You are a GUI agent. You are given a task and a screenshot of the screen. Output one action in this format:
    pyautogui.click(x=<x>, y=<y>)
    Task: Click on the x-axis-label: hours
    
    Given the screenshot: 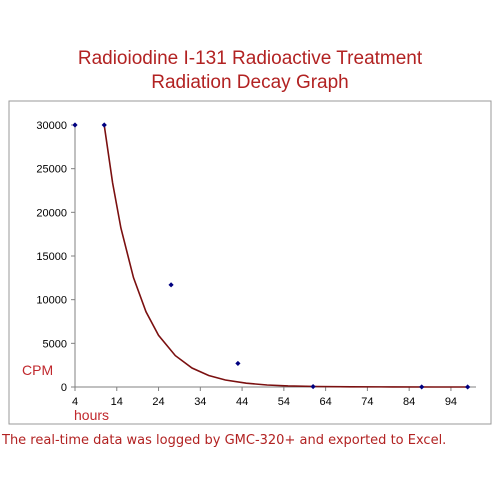 What is the action you would take?
    pyautogui.click(x=91, y=415)
    